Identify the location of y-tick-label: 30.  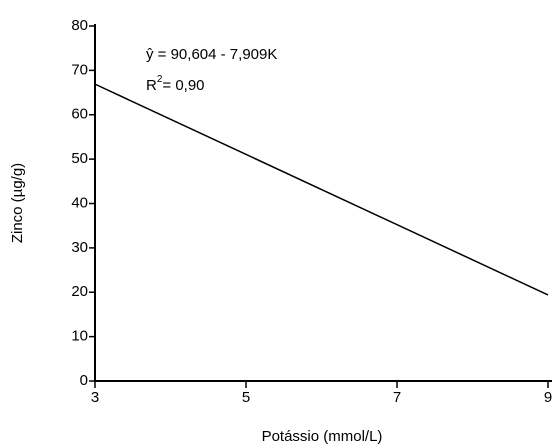
(79, 247).